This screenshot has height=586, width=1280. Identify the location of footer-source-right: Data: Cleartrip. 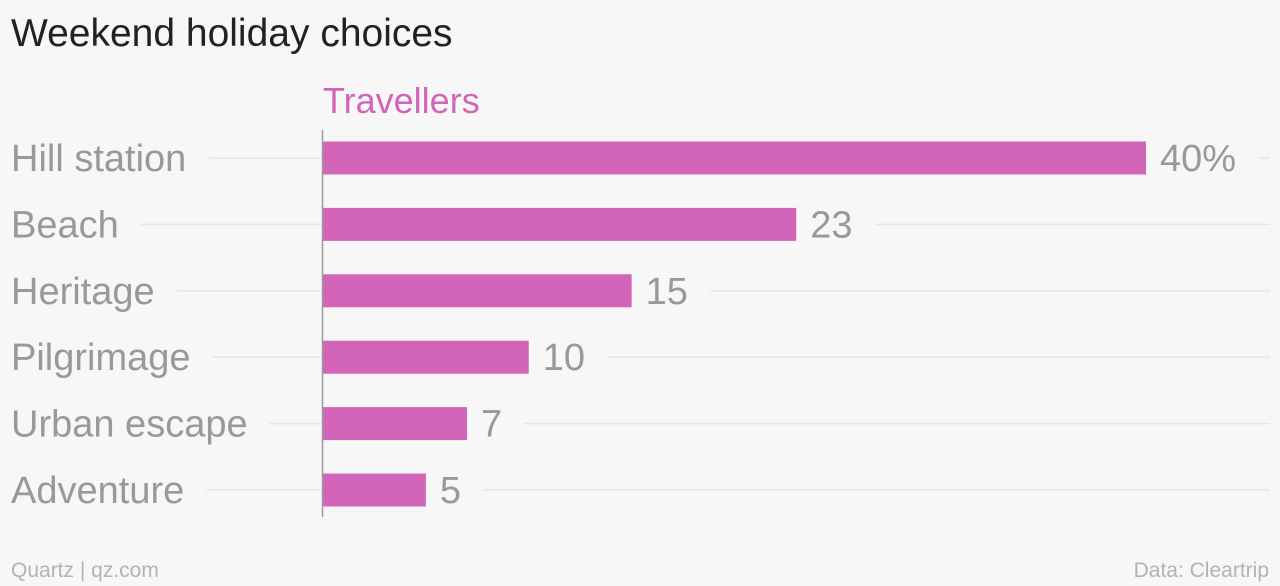
(1201, 570).